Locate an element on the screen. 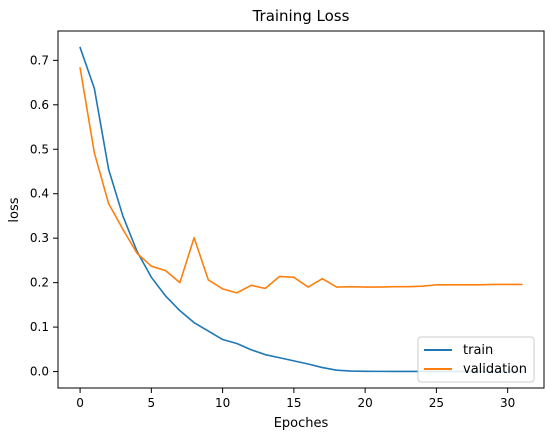  x-tick-label: 10 is located at coordinates (222, 403).